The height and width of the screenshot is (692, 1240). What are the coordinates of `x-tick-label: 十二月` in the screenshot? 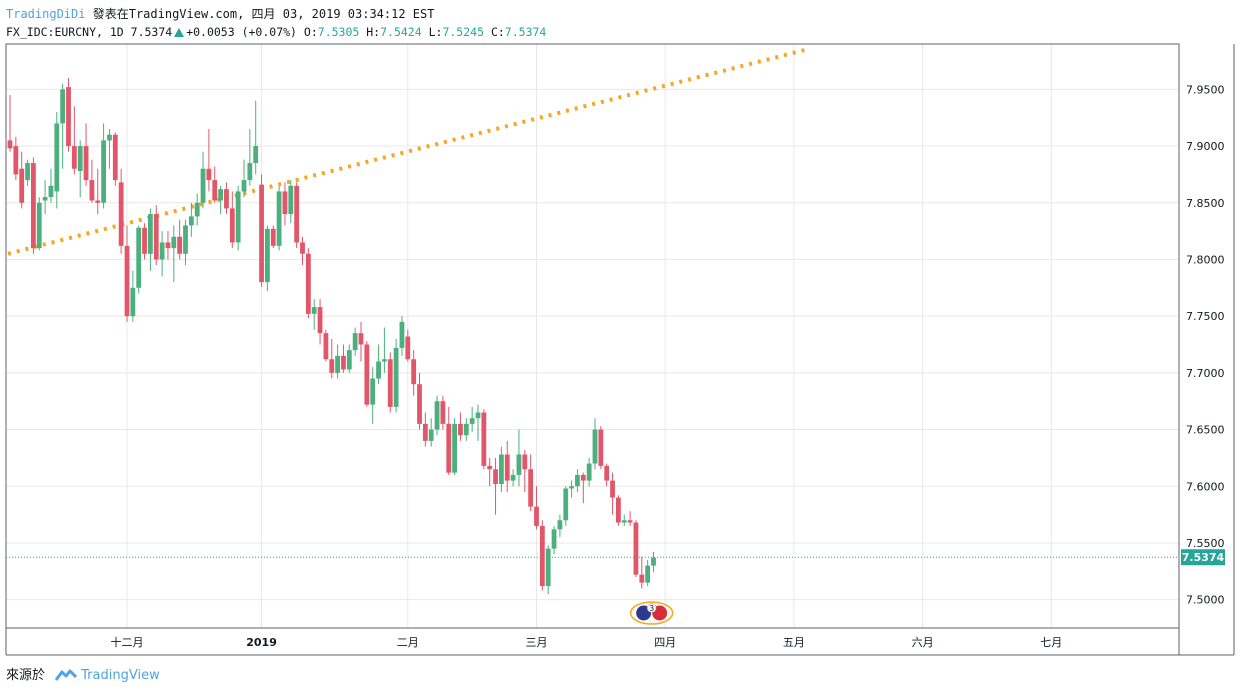 It's located at (127, 642).